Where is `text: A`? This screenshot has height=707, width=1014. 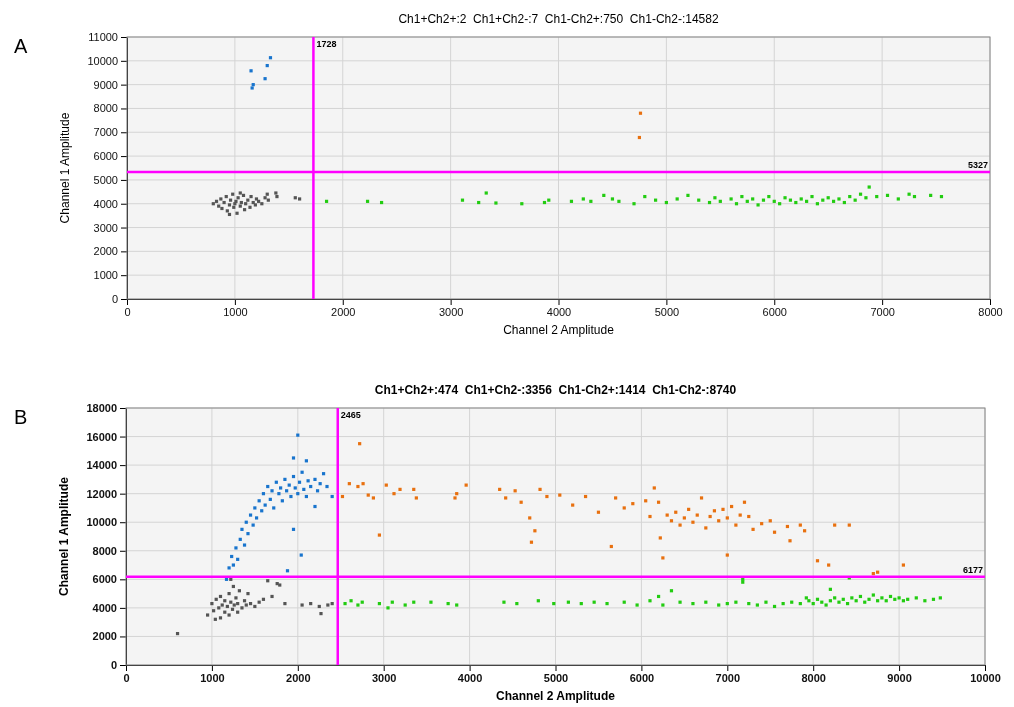
text: A is located at coordinates (21, 46).